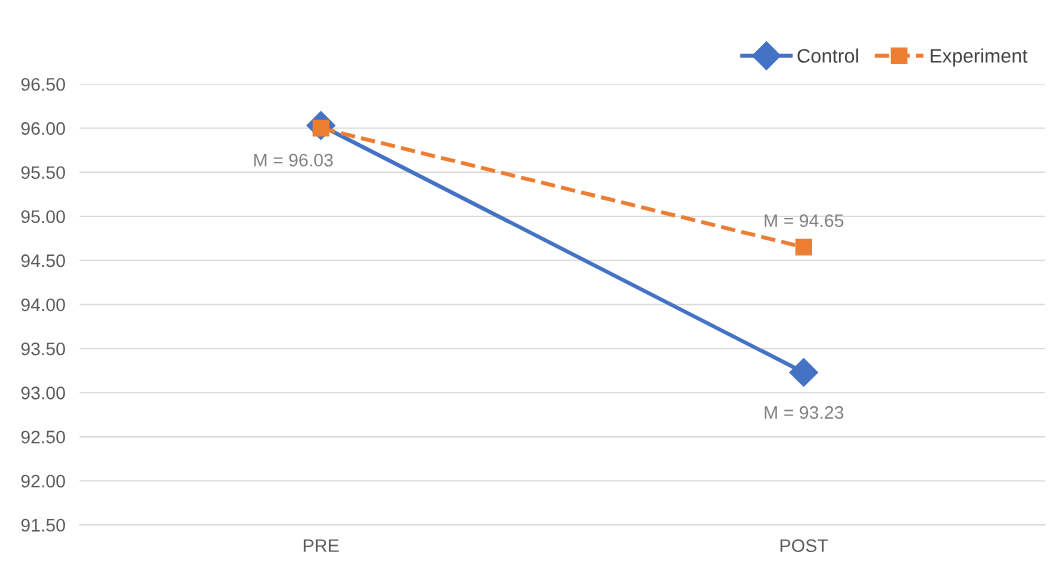 The width and height of the screenshot is (1061, 580). What do you see at coordinates (321, 545) in the screenshot?
I see `x-tick-label: PRE` at bounding box center [321, 545].